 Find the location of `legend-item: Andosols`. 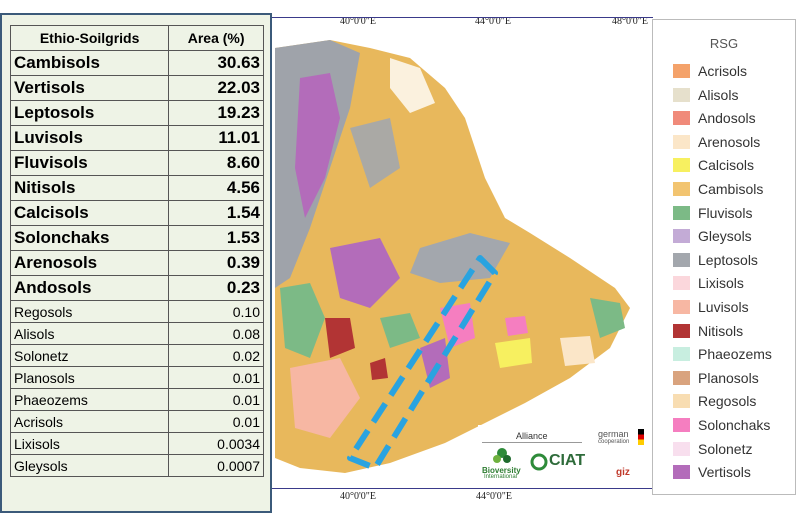

legend-item: Andosols is located at coordinates (714, 118).